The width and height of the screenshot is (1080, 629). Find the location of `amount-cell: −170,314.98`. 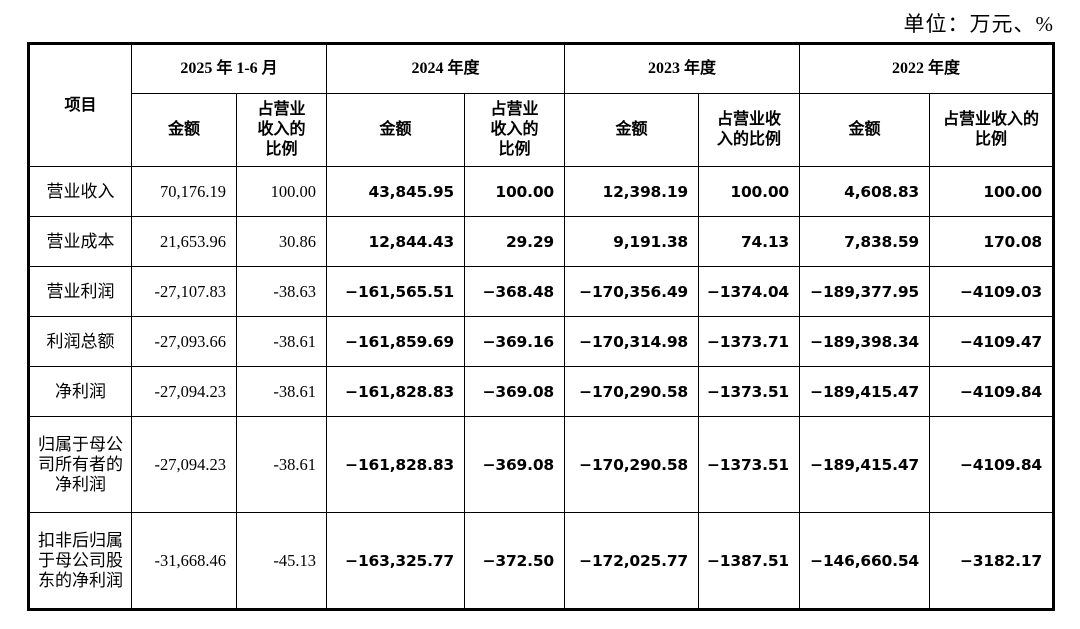

amount-cell: −170,314.98 is located at coordinates (631, 341).